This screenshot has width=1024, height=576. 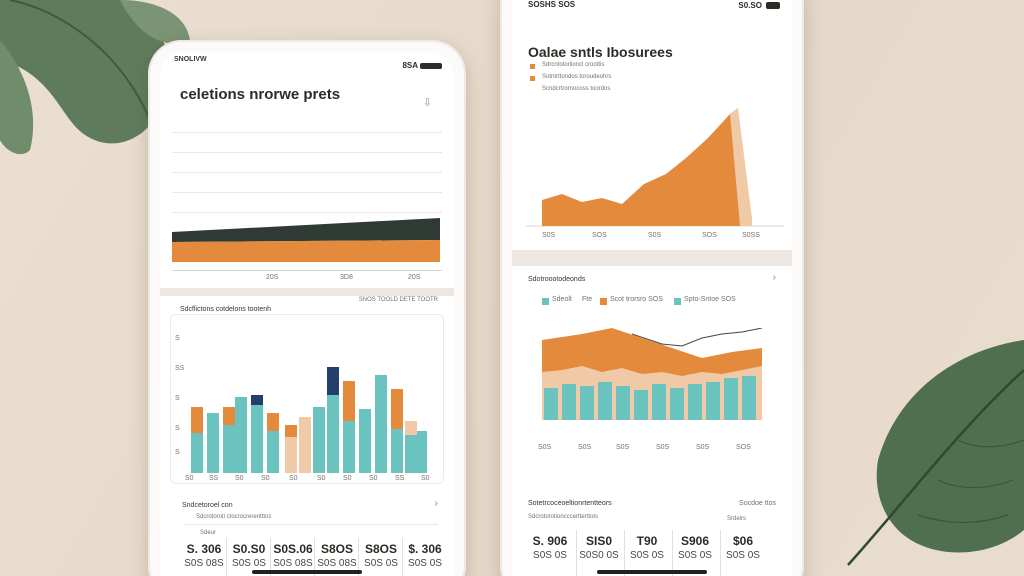 What do you see at coordinates (741, 167) in the screenshot?
I see `peach-area-series` at bounding box center [741, 167].